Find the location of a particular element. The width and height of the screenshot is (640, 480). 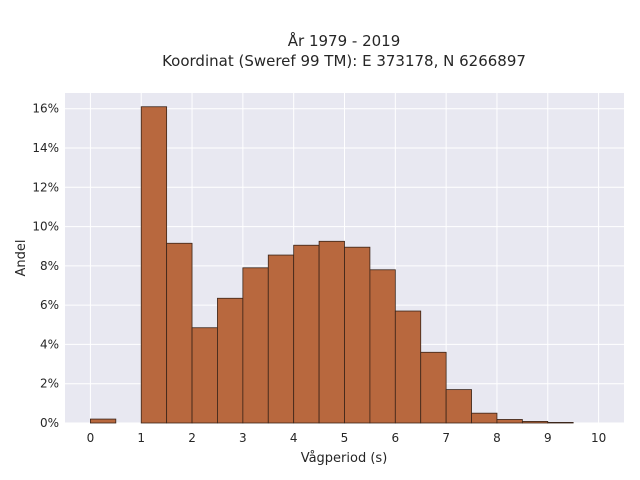

x-tick-label: 1 is located at coordinates (141, 438).